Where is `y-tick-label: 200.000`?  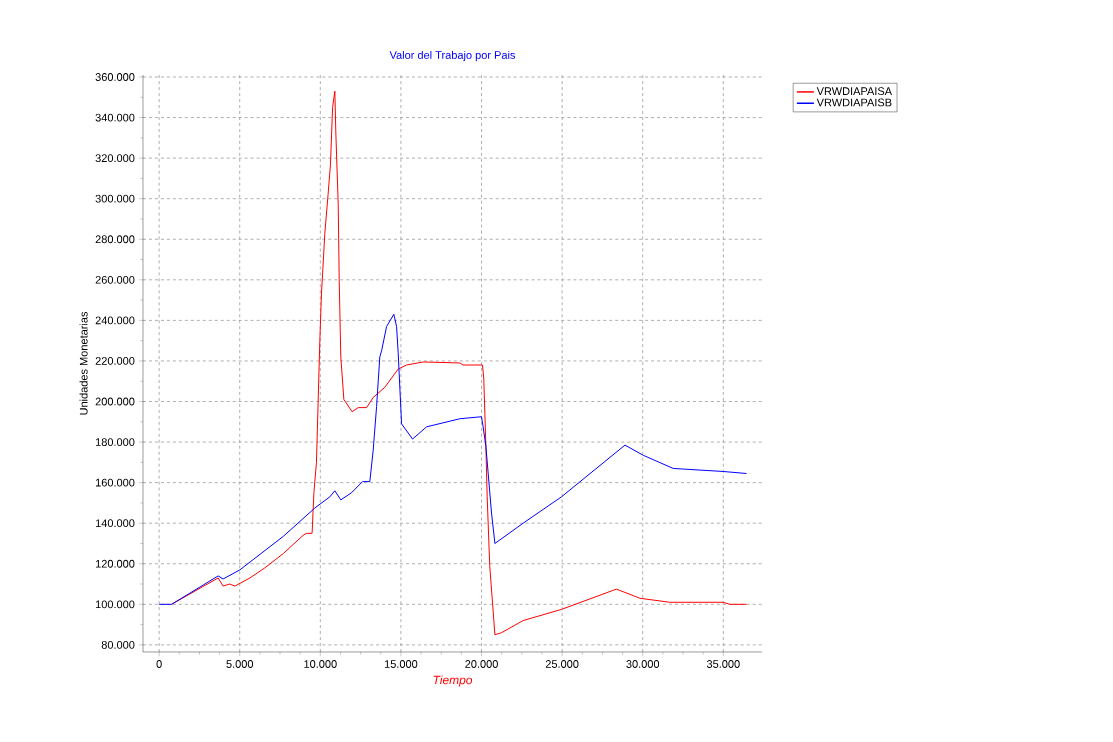
y-tick-label: 200.000 is located at coordinates (115, 401).